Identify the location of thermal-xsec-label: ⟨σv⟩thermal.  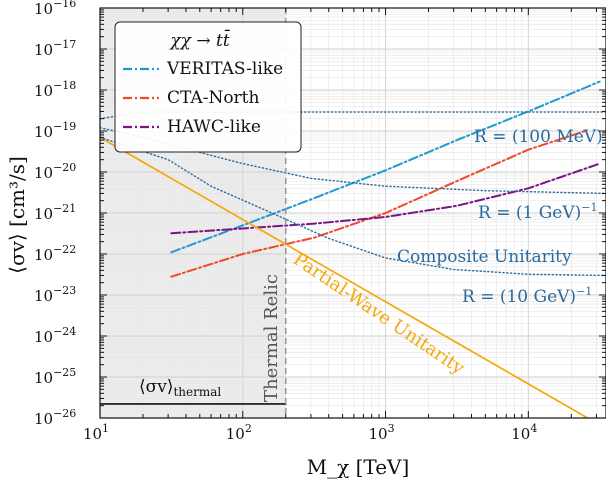
(180, 388).